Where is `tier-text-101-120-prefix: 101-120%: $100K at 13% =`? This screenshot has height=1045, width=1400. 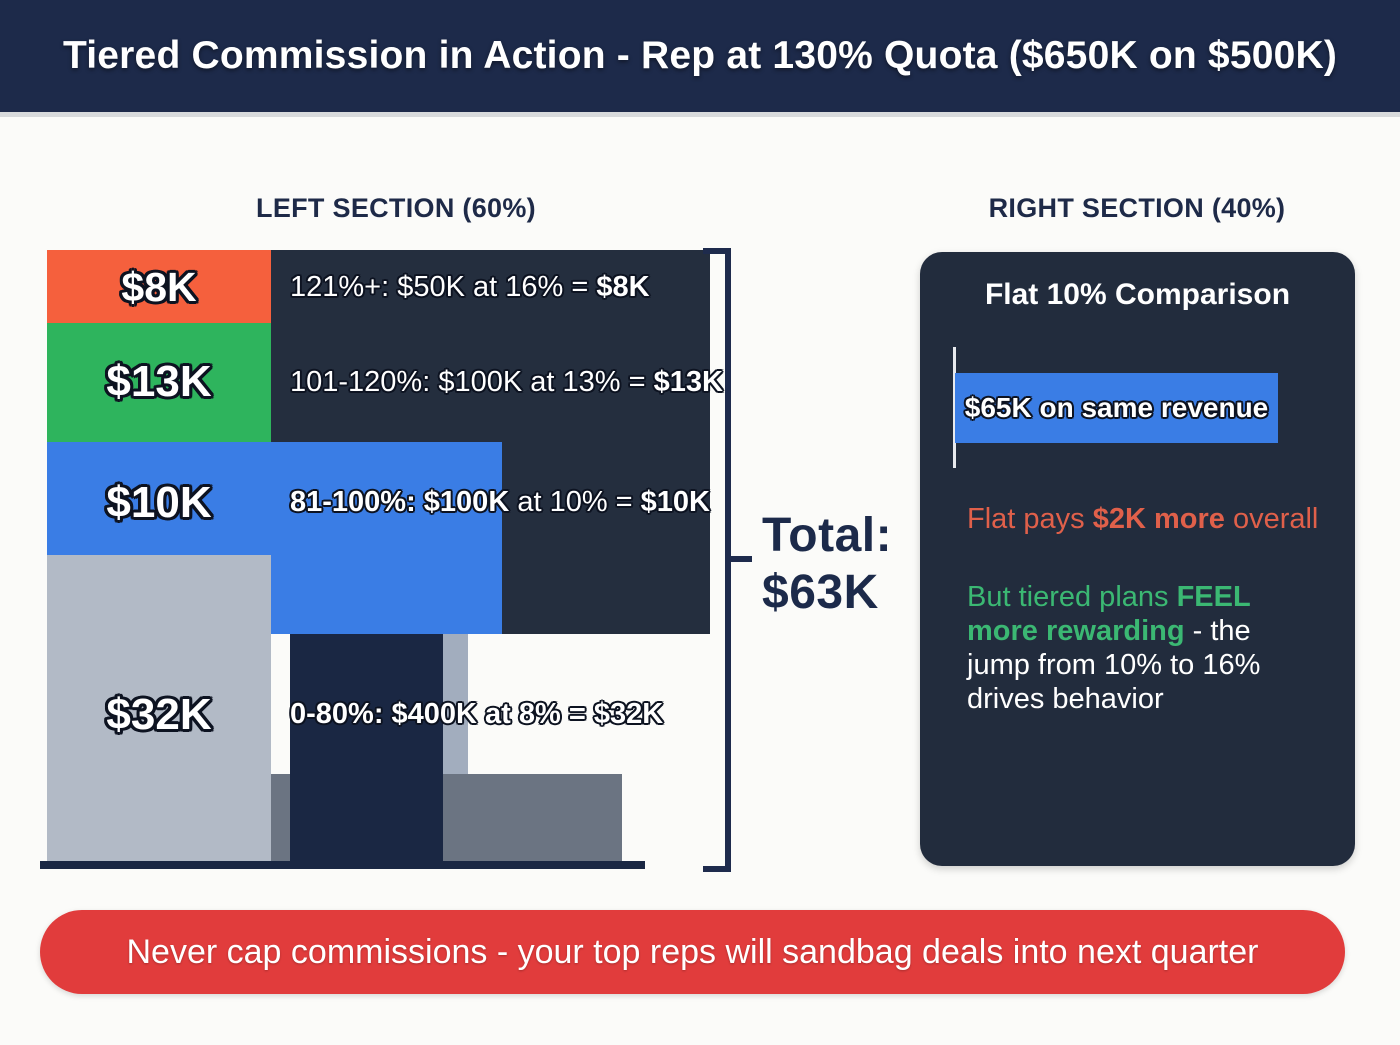
tier-text-101-120-prefix: 101-120%: $100K at 13% = is located at coordinates (472, 382).